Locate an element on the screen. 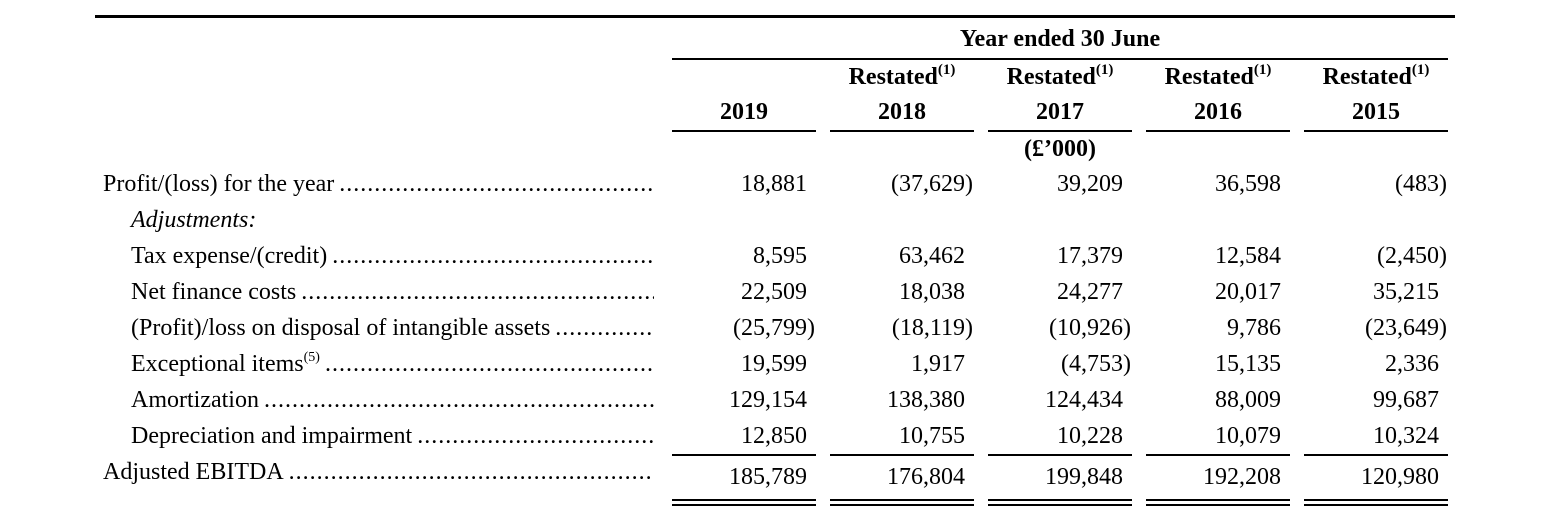  restated-header-2018: Restated(1) is located at coordinates (902, 77).